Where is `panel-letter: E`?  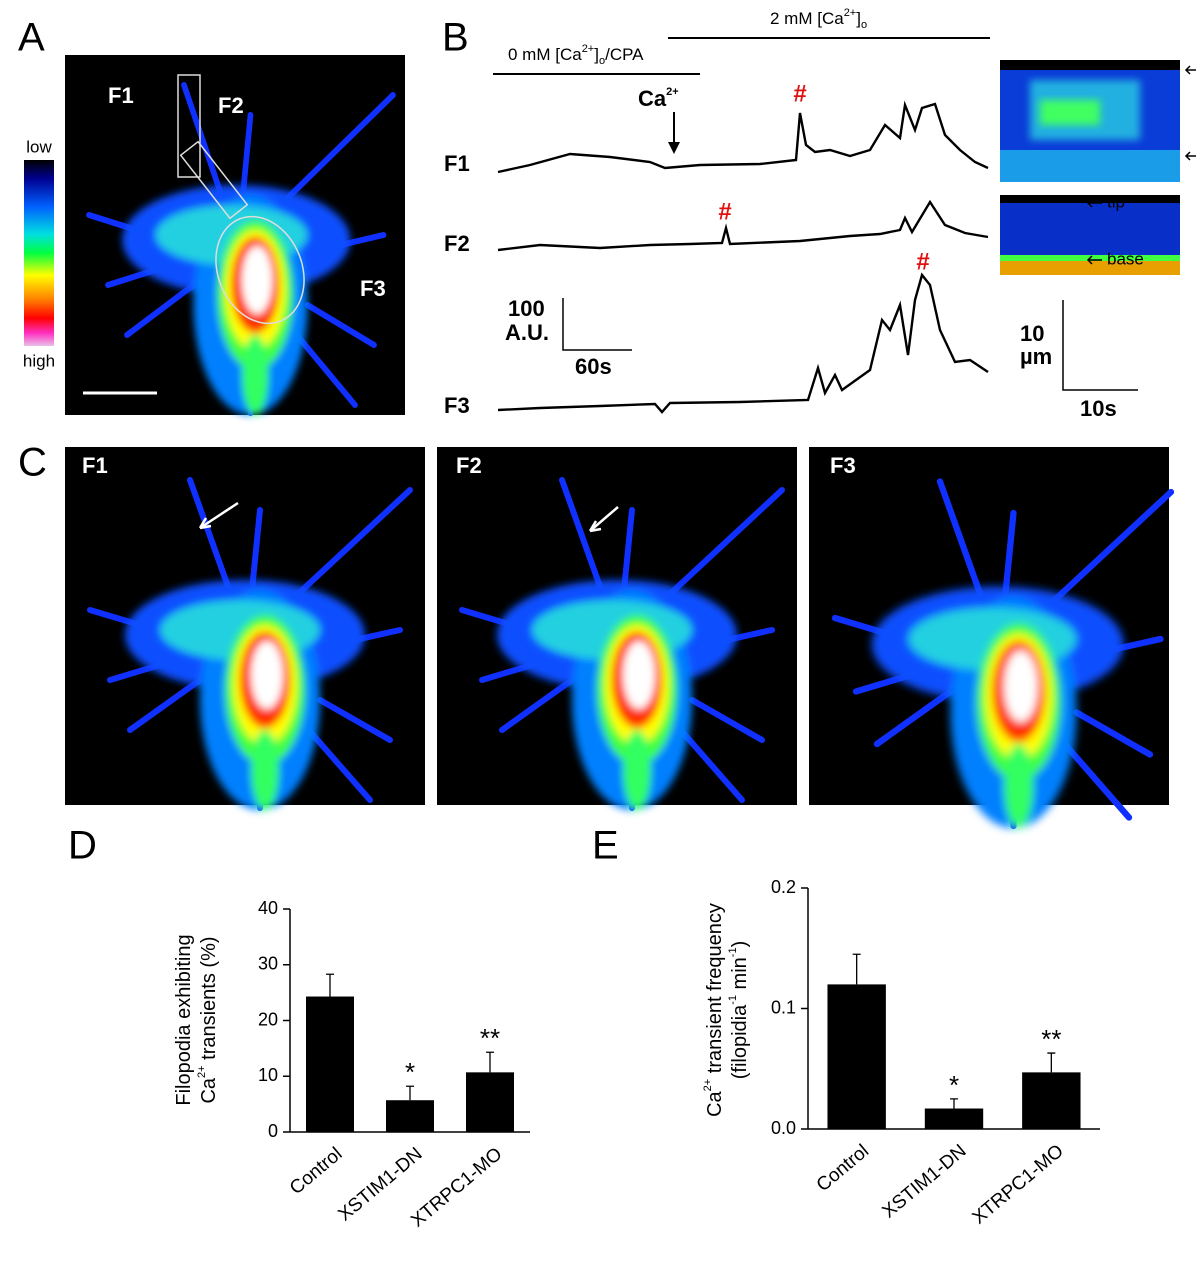
panel-letter: E is located at coordinates (605, 846).